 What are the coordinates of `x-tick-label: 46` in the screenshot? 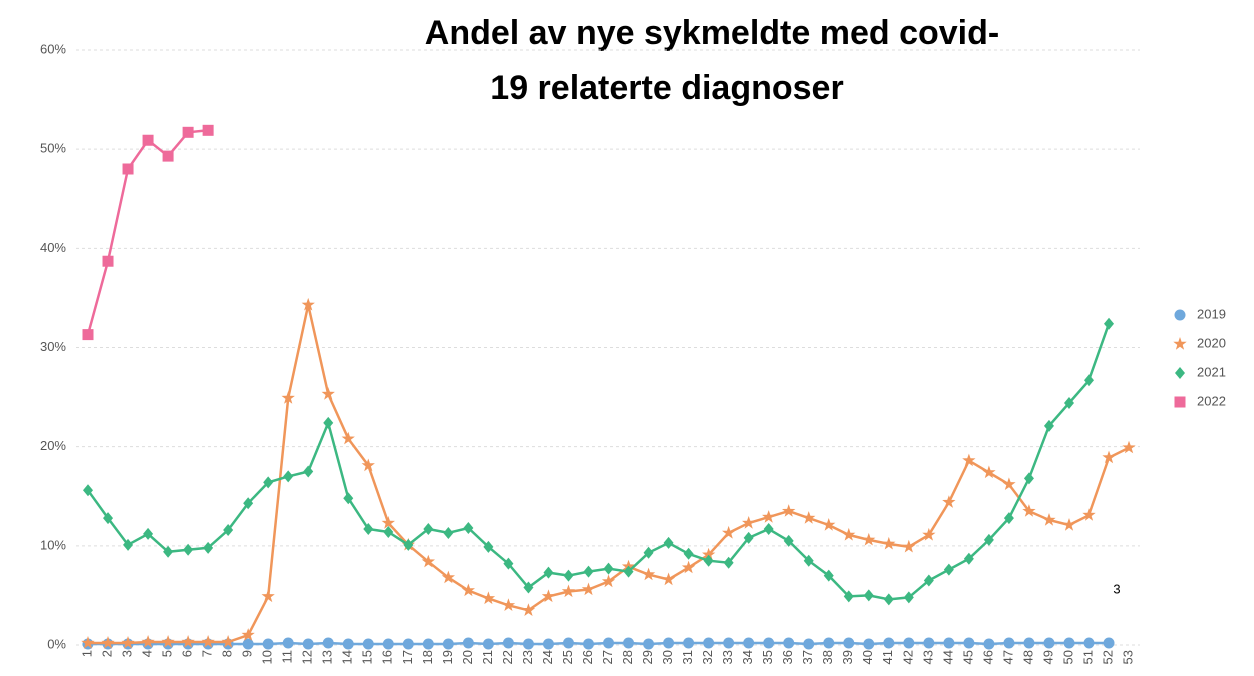 It's located at (987, 657).